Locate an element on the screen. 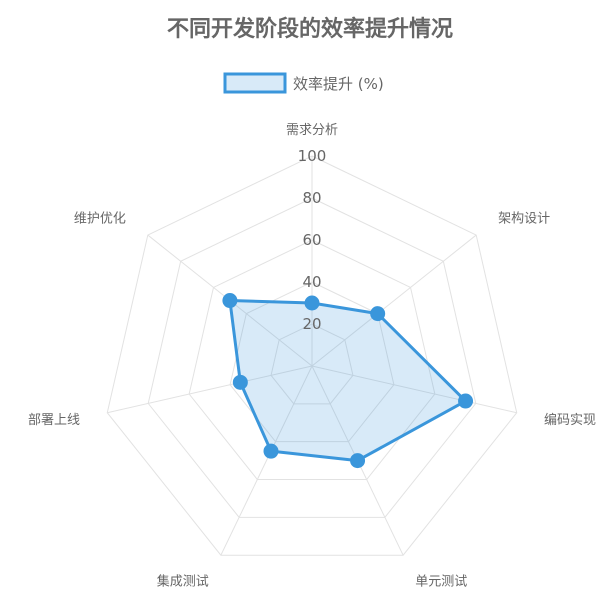 This screenshot has height=612, width=603. radar-series is located at coordinates (348, 381).